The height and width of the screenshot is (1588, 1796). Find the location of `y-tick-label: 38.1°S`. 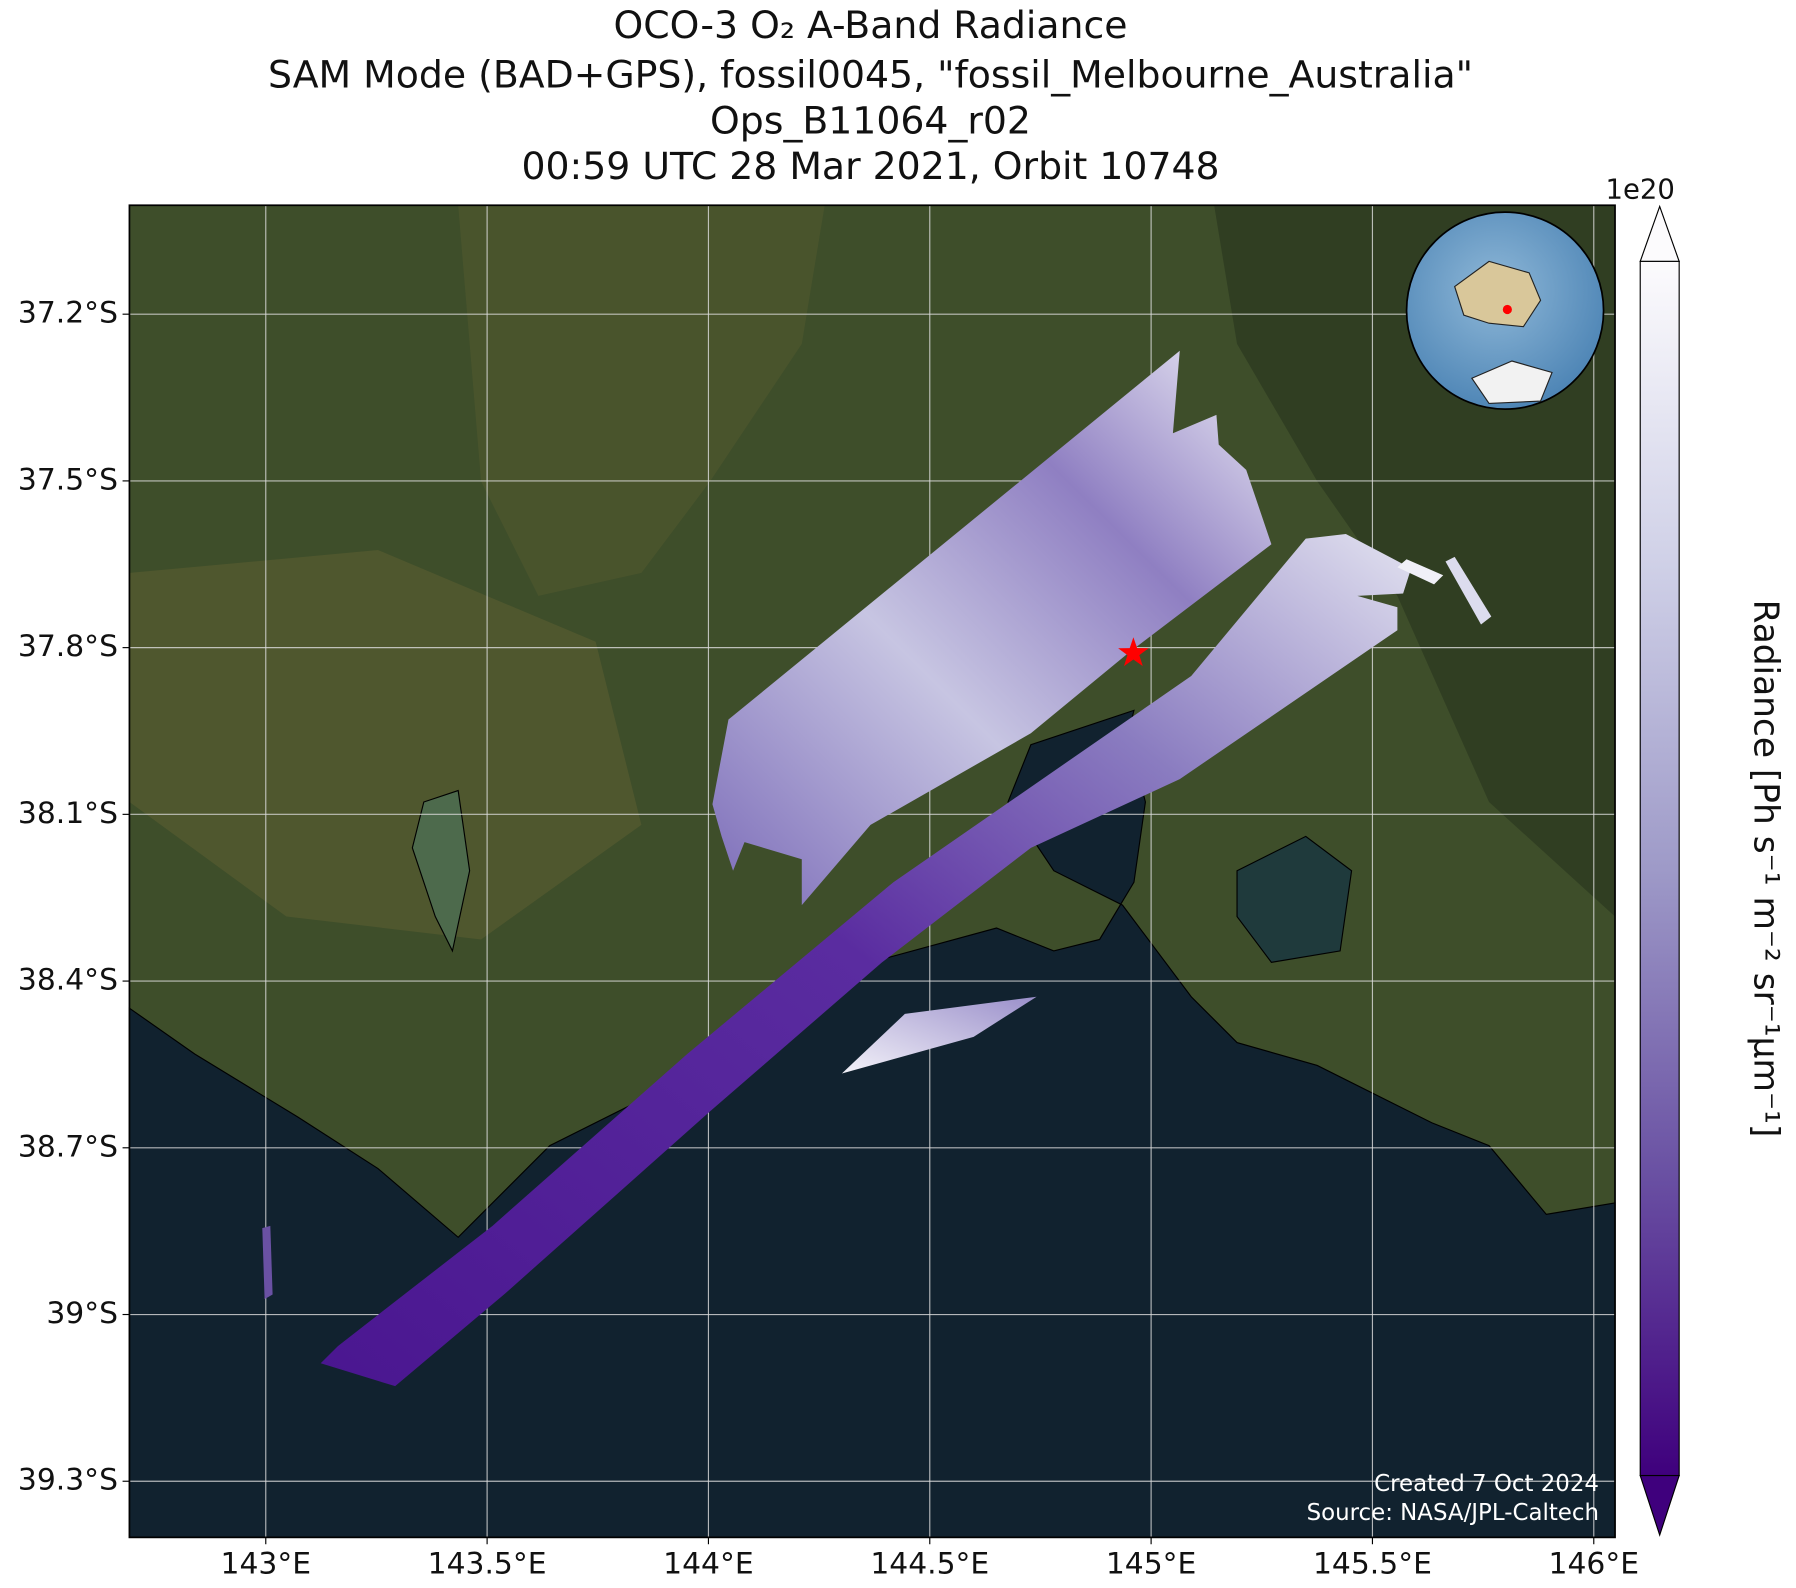

y-tick-label: 38.1°S is located at coordinates (68, 813).